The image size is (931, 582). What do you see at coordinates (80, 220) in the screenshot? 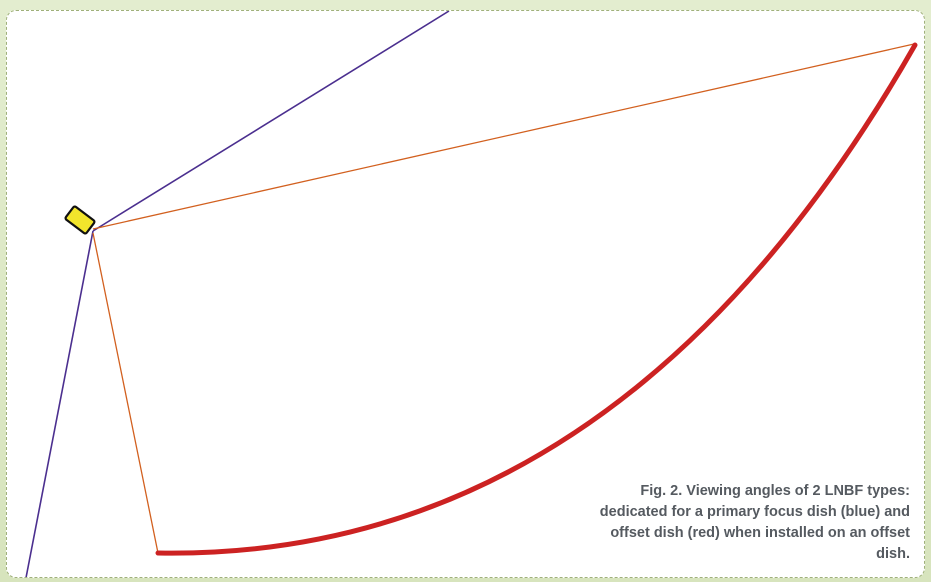
I see `lnbf-icon` at bounding box center [80, 220].